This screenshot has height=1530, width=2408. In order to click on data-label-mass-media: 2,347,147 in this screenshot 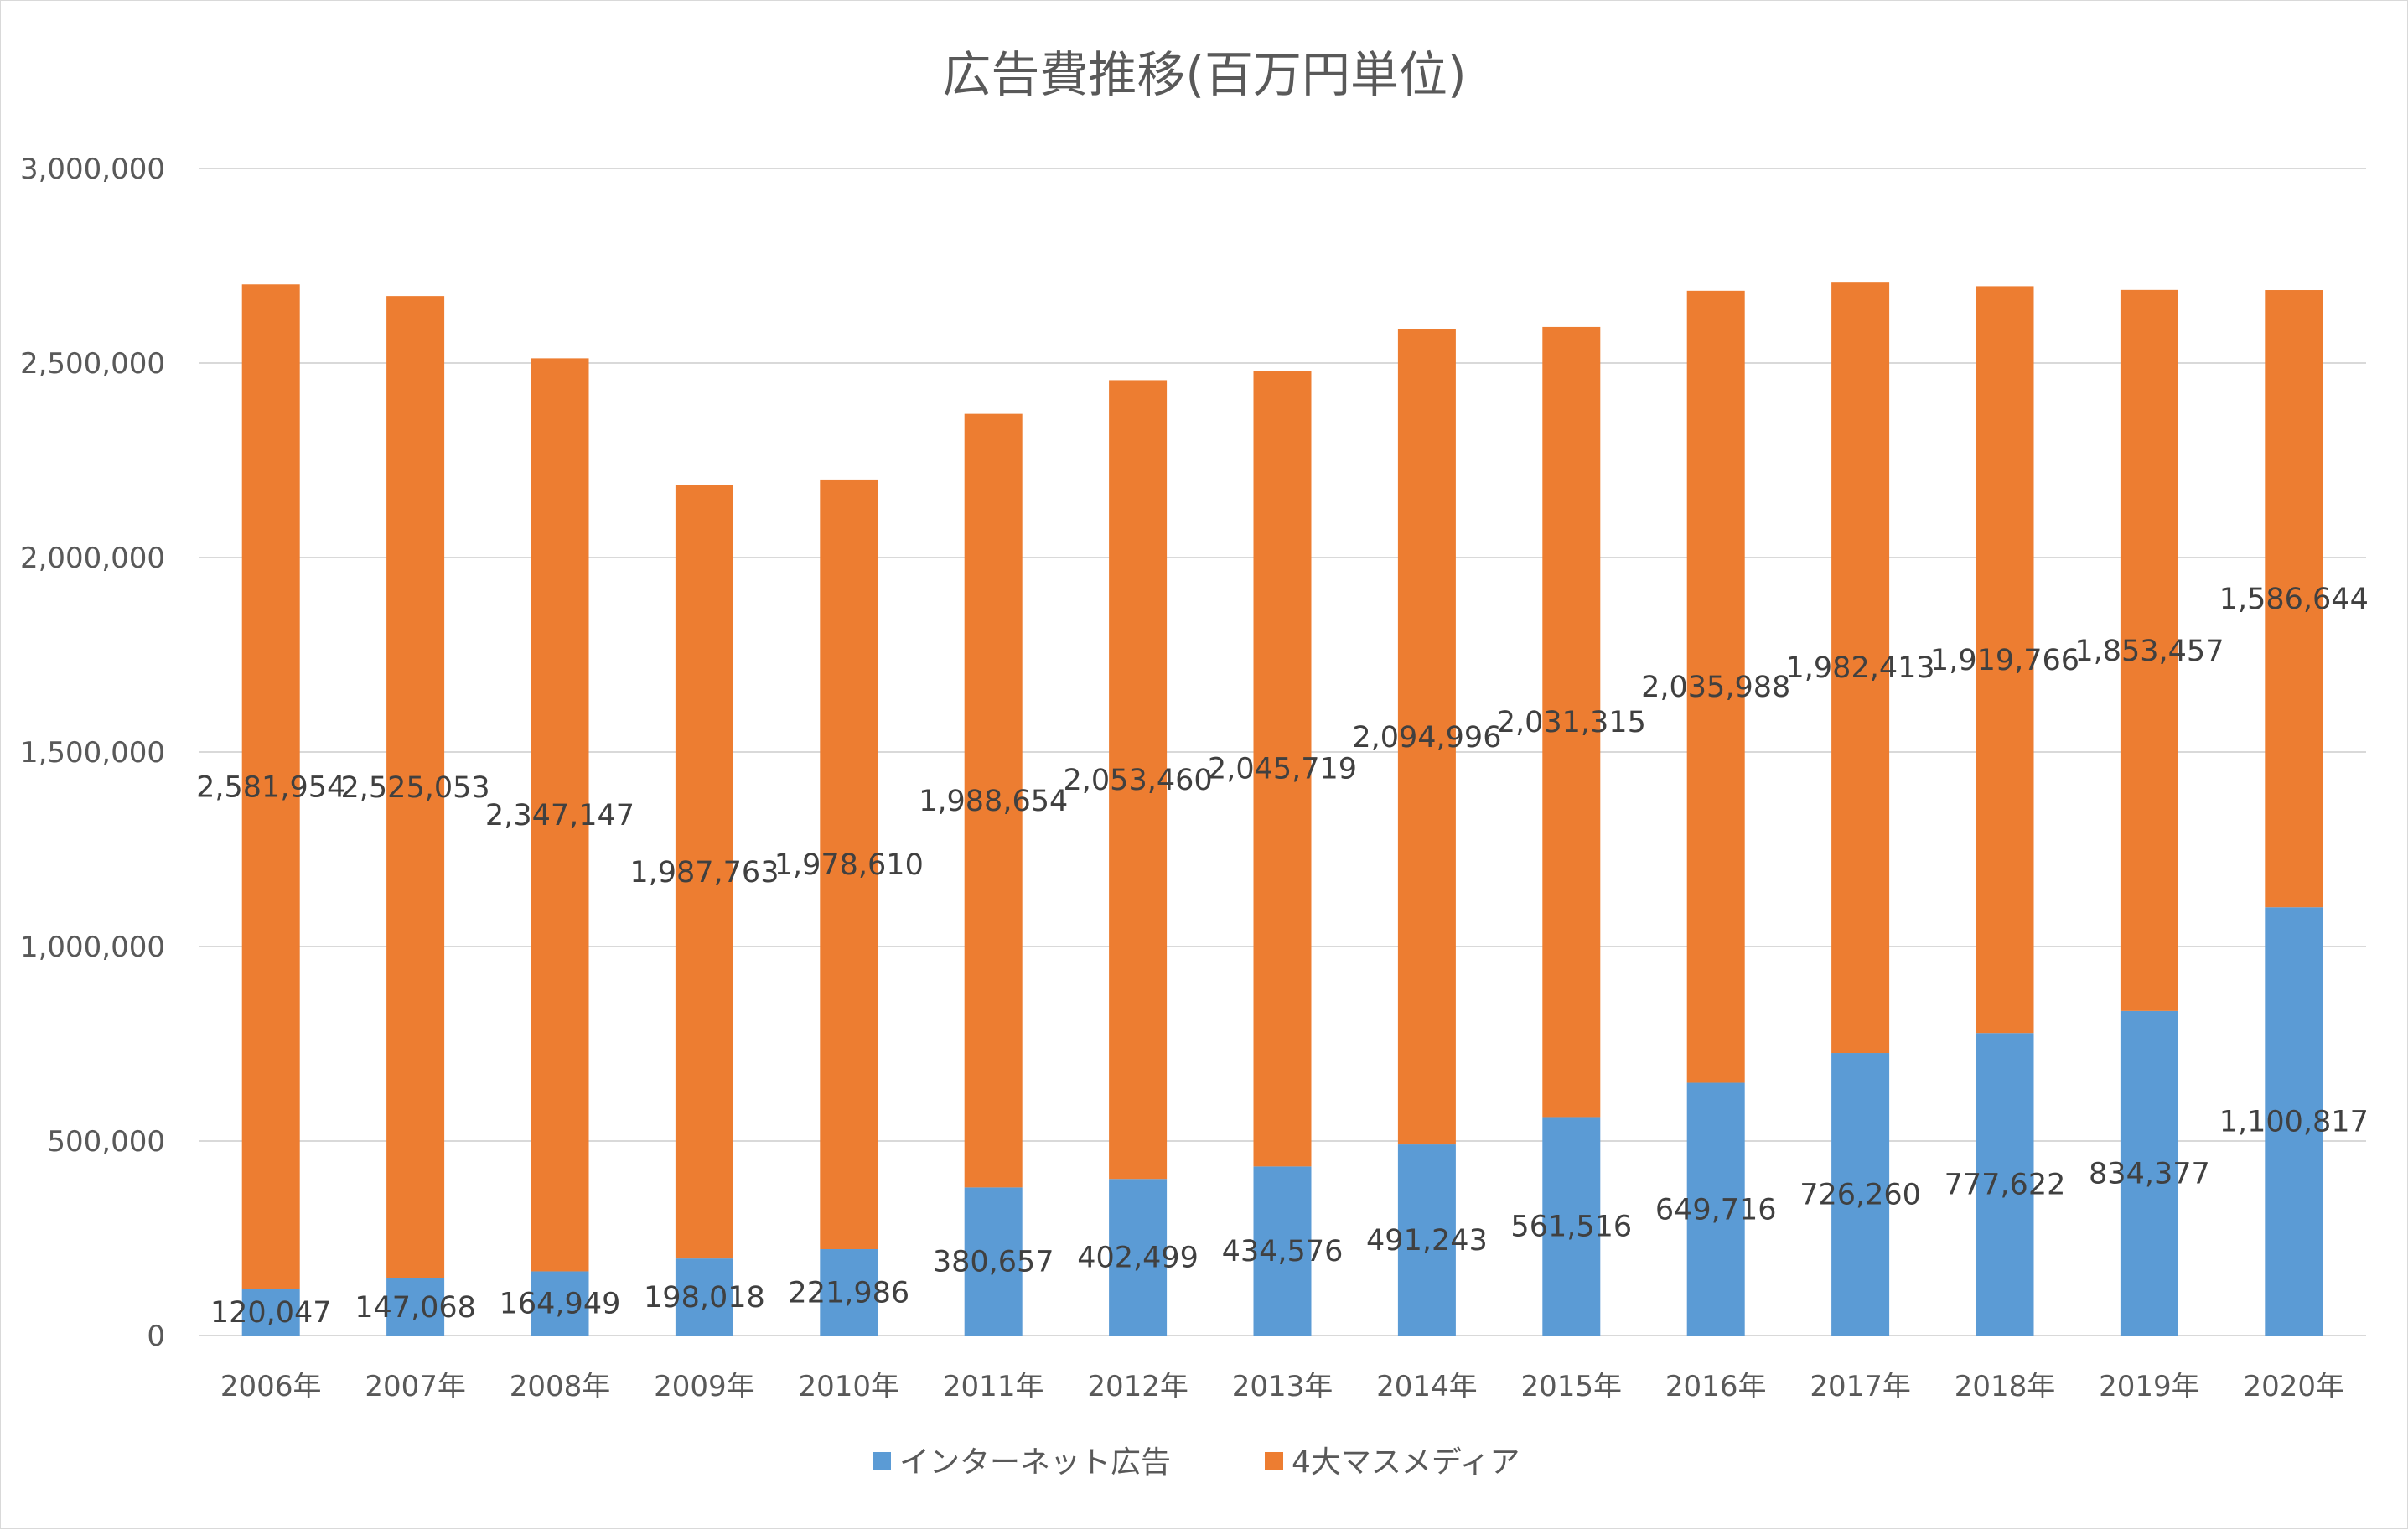, I will do `click(559, 815)`.